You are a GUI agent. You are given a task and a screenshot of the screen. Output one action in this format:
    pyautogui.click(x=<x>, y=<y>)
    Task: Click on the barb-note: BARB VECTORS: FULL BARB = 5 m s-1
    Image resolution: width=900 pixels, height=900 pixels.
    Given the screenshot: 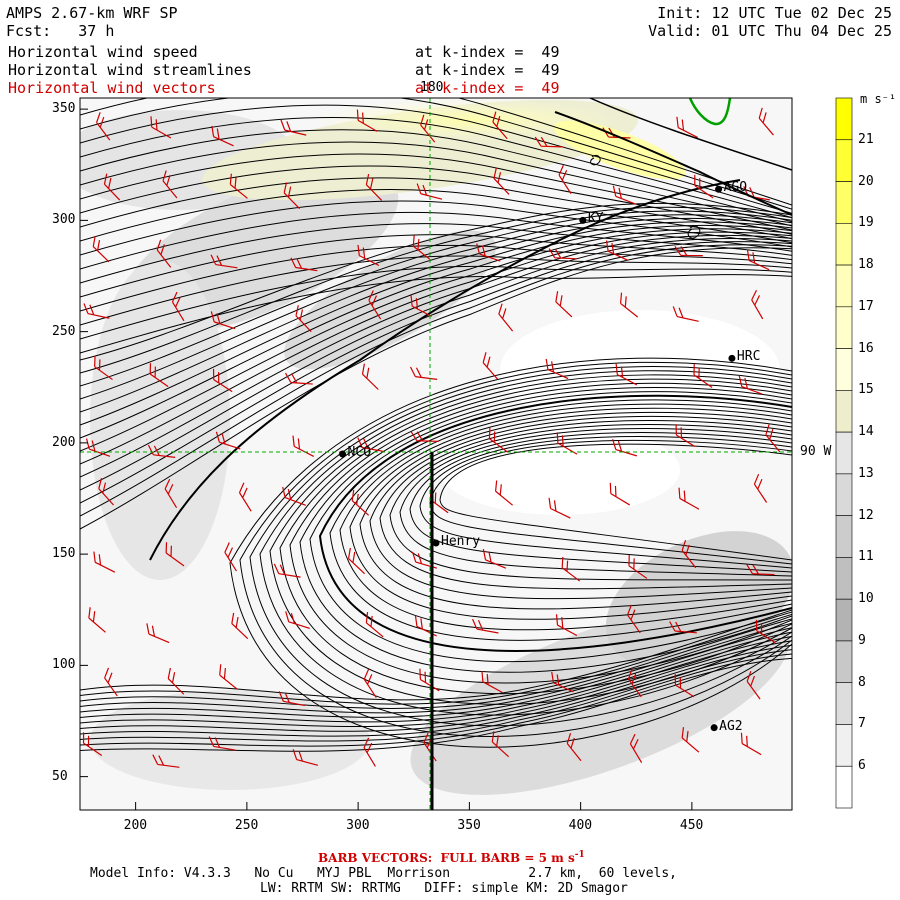 What is the action you would take?
    pyautogui.click(x=451, y=857)
    